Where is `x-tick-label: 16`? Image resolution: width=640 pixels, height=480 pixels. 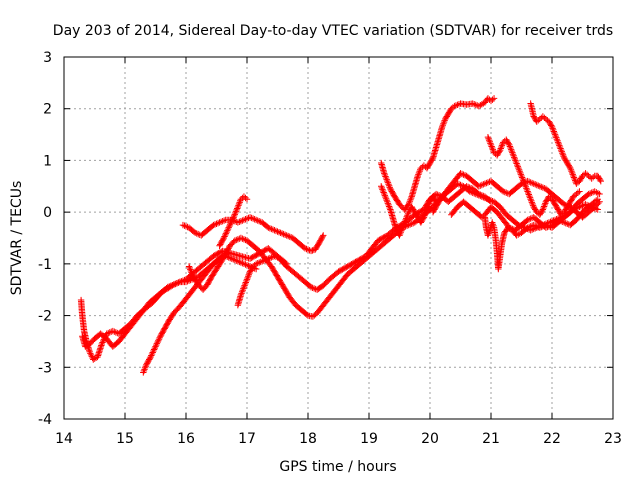 x-tick-label: 16 is located at coordinates (186, 439).